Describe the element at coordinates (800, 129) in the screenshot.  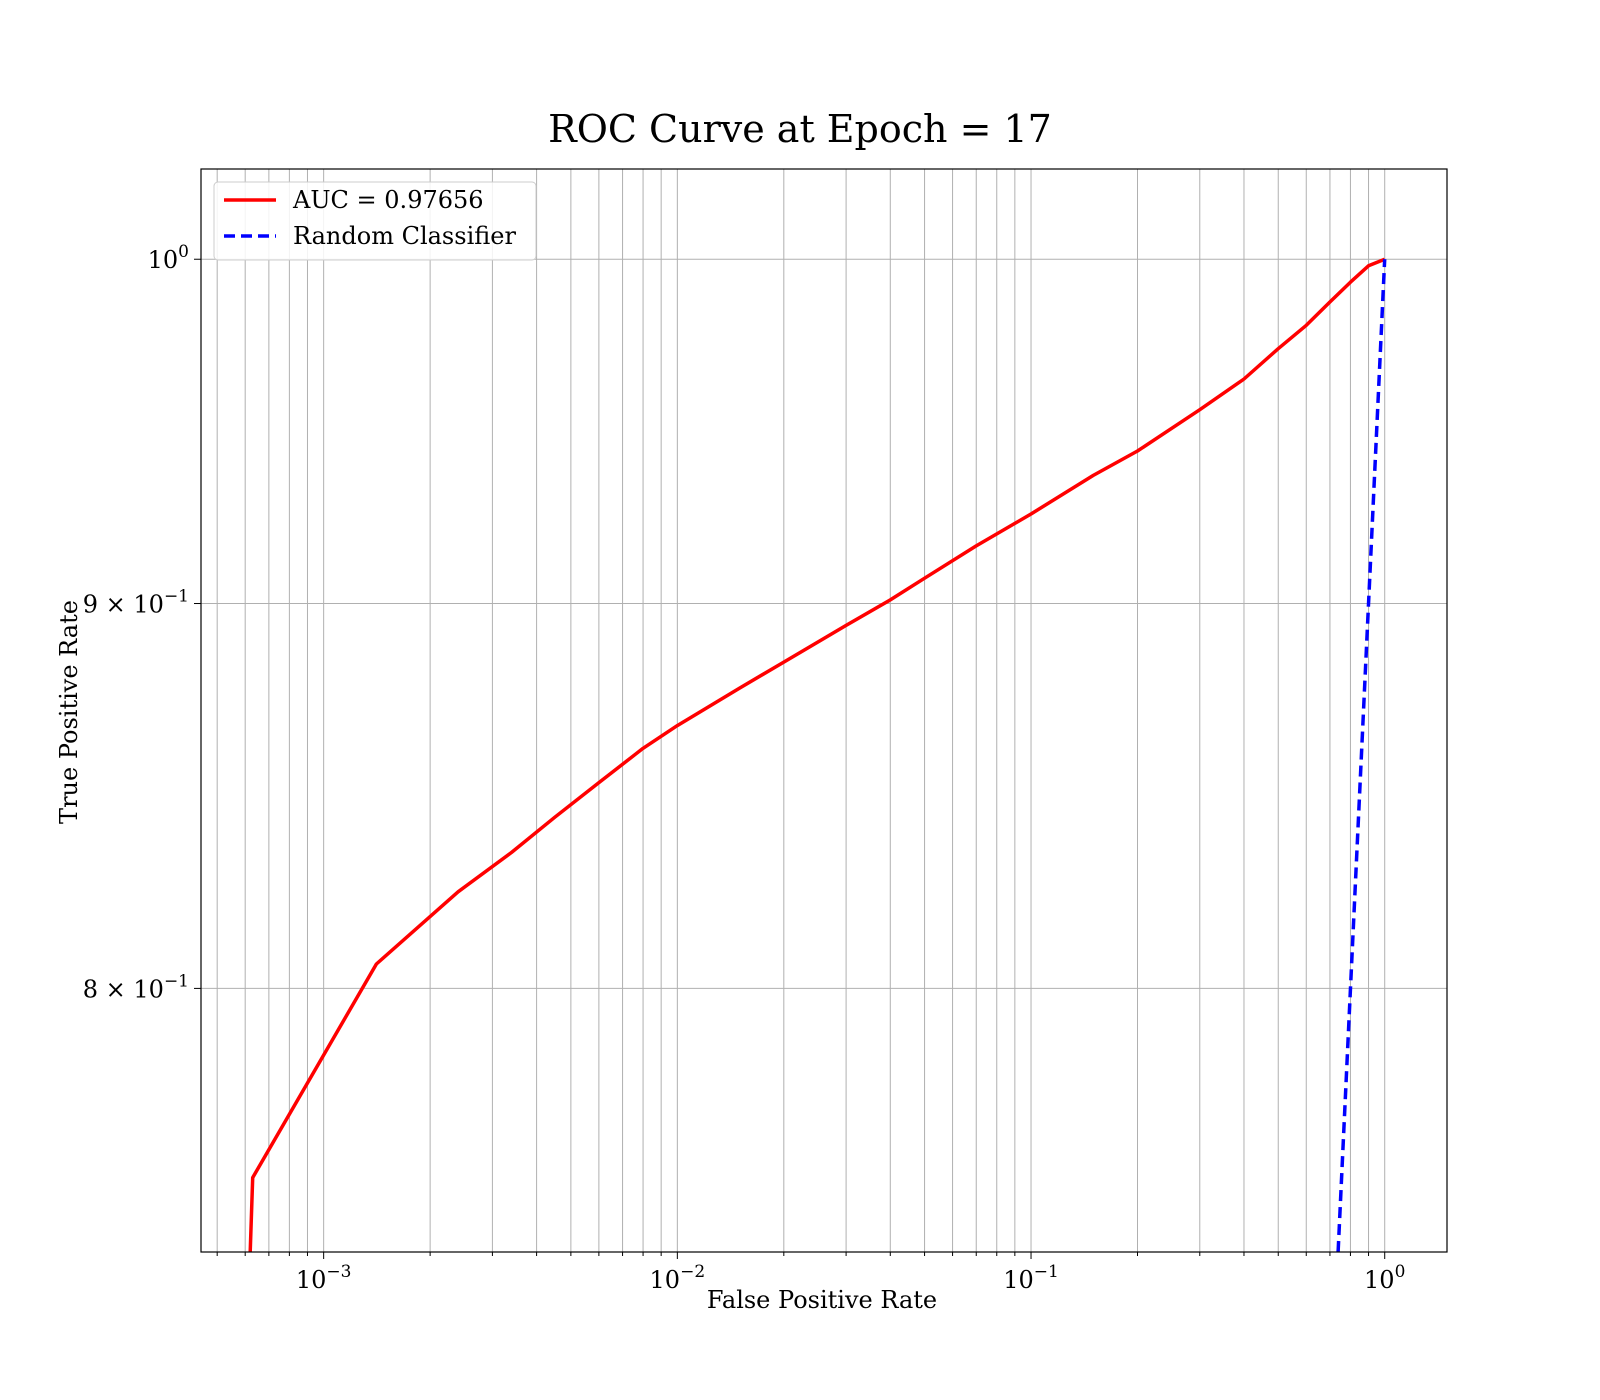
I see `chart-title: ROC Curve at Epoch = 17` at that location.